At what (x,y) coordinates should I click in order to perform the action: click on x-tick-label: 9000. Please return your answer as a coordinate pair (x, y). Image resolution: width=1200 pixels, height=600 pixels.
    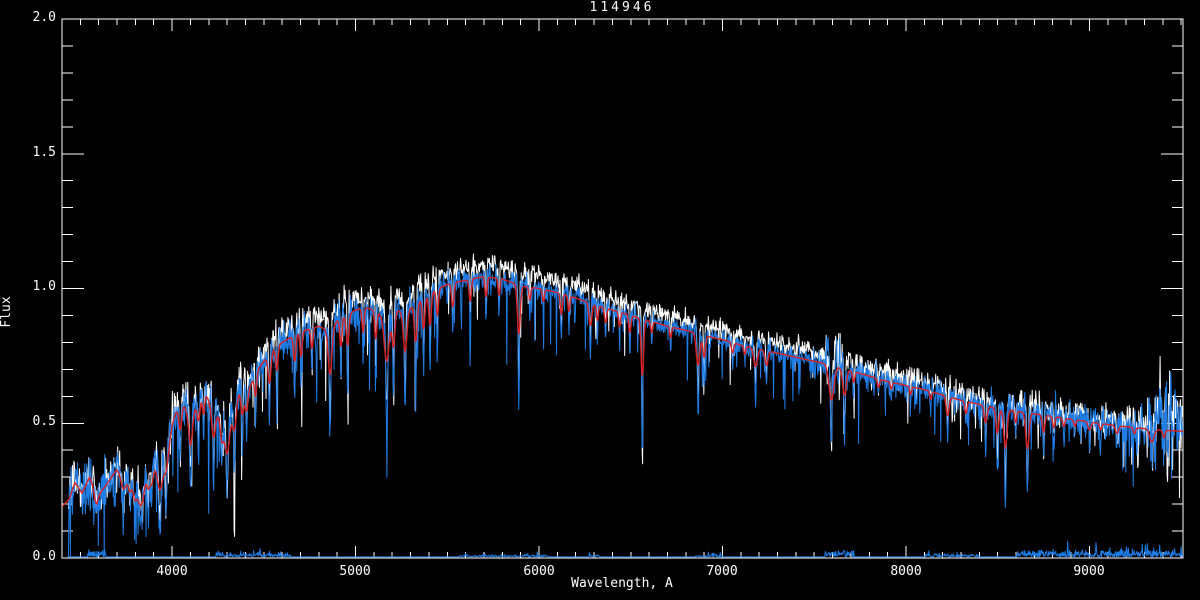
    Looking at the image, I should click on (1089, 571).